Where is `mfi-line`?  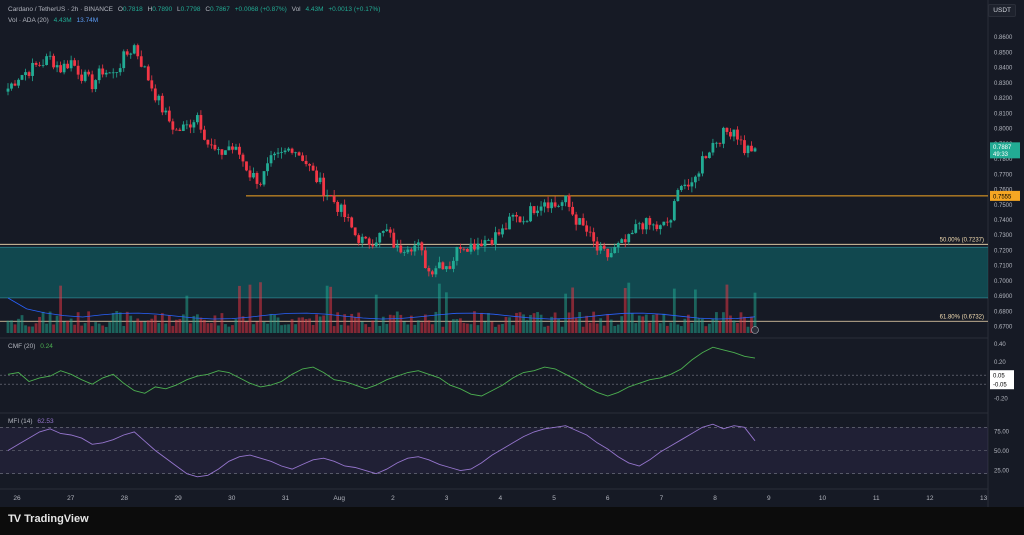
mfi-line is located at coordinates (381, 450).